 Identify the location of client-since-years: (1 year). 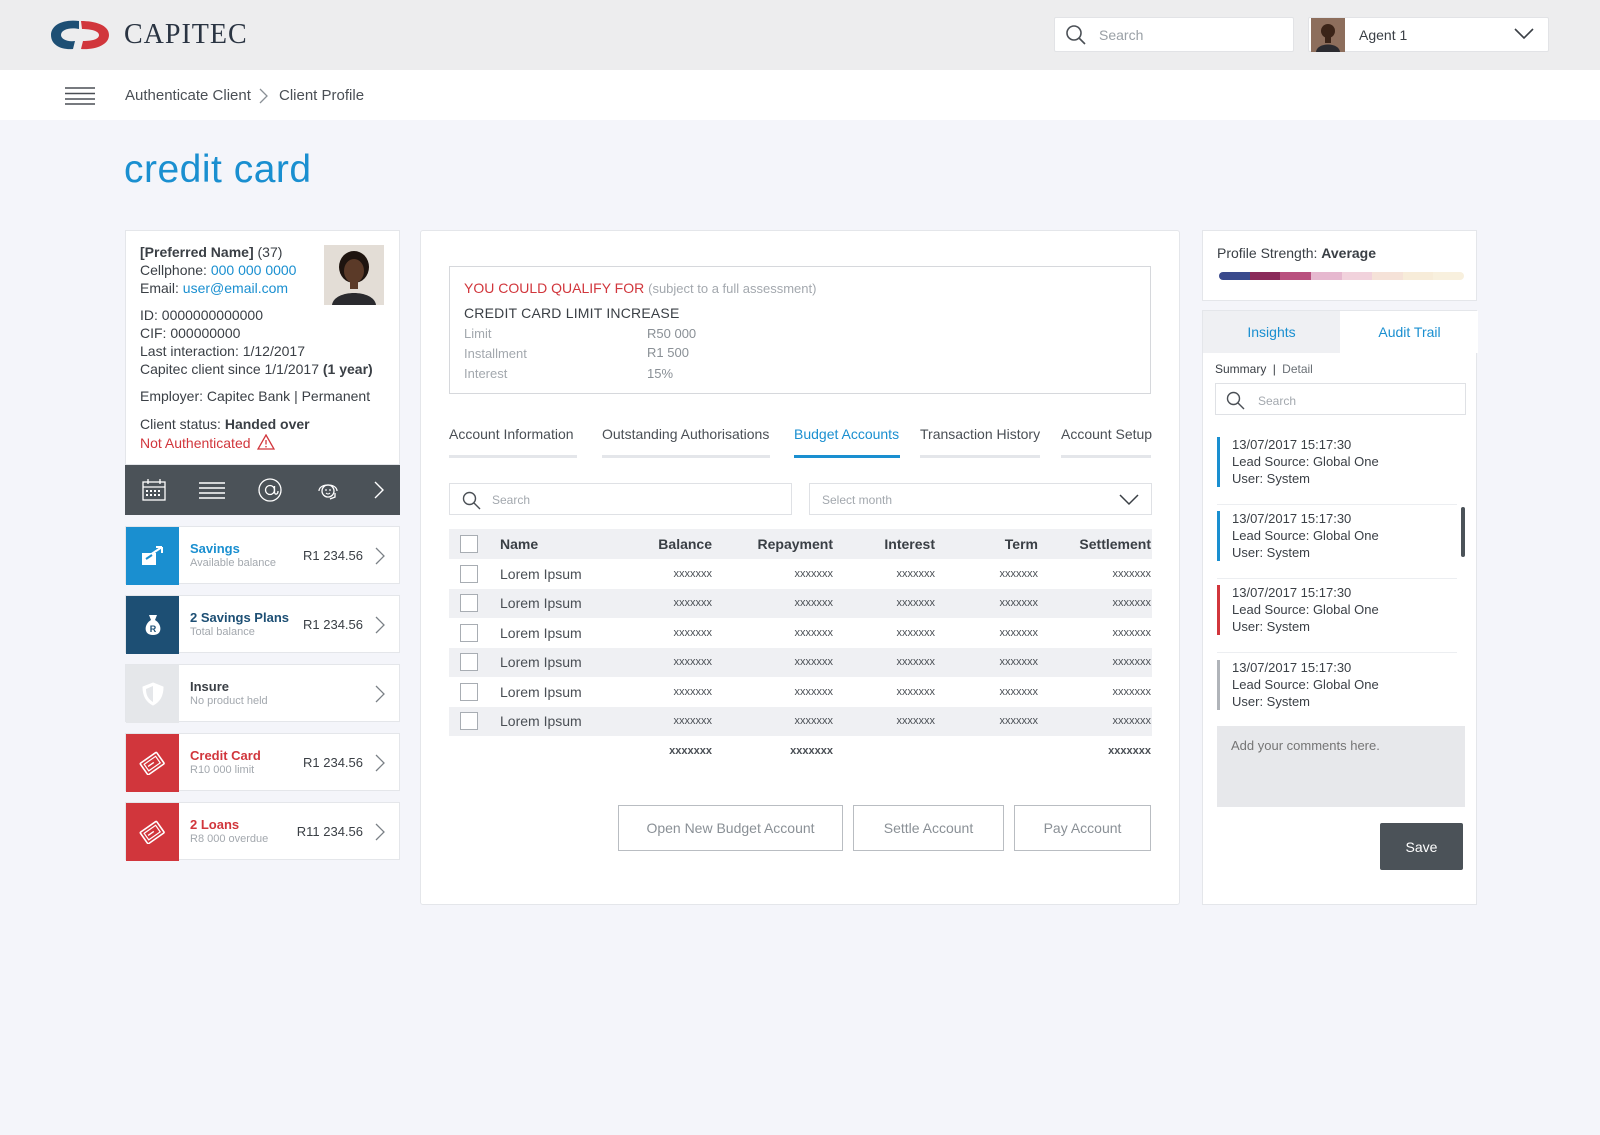
(347, 369).